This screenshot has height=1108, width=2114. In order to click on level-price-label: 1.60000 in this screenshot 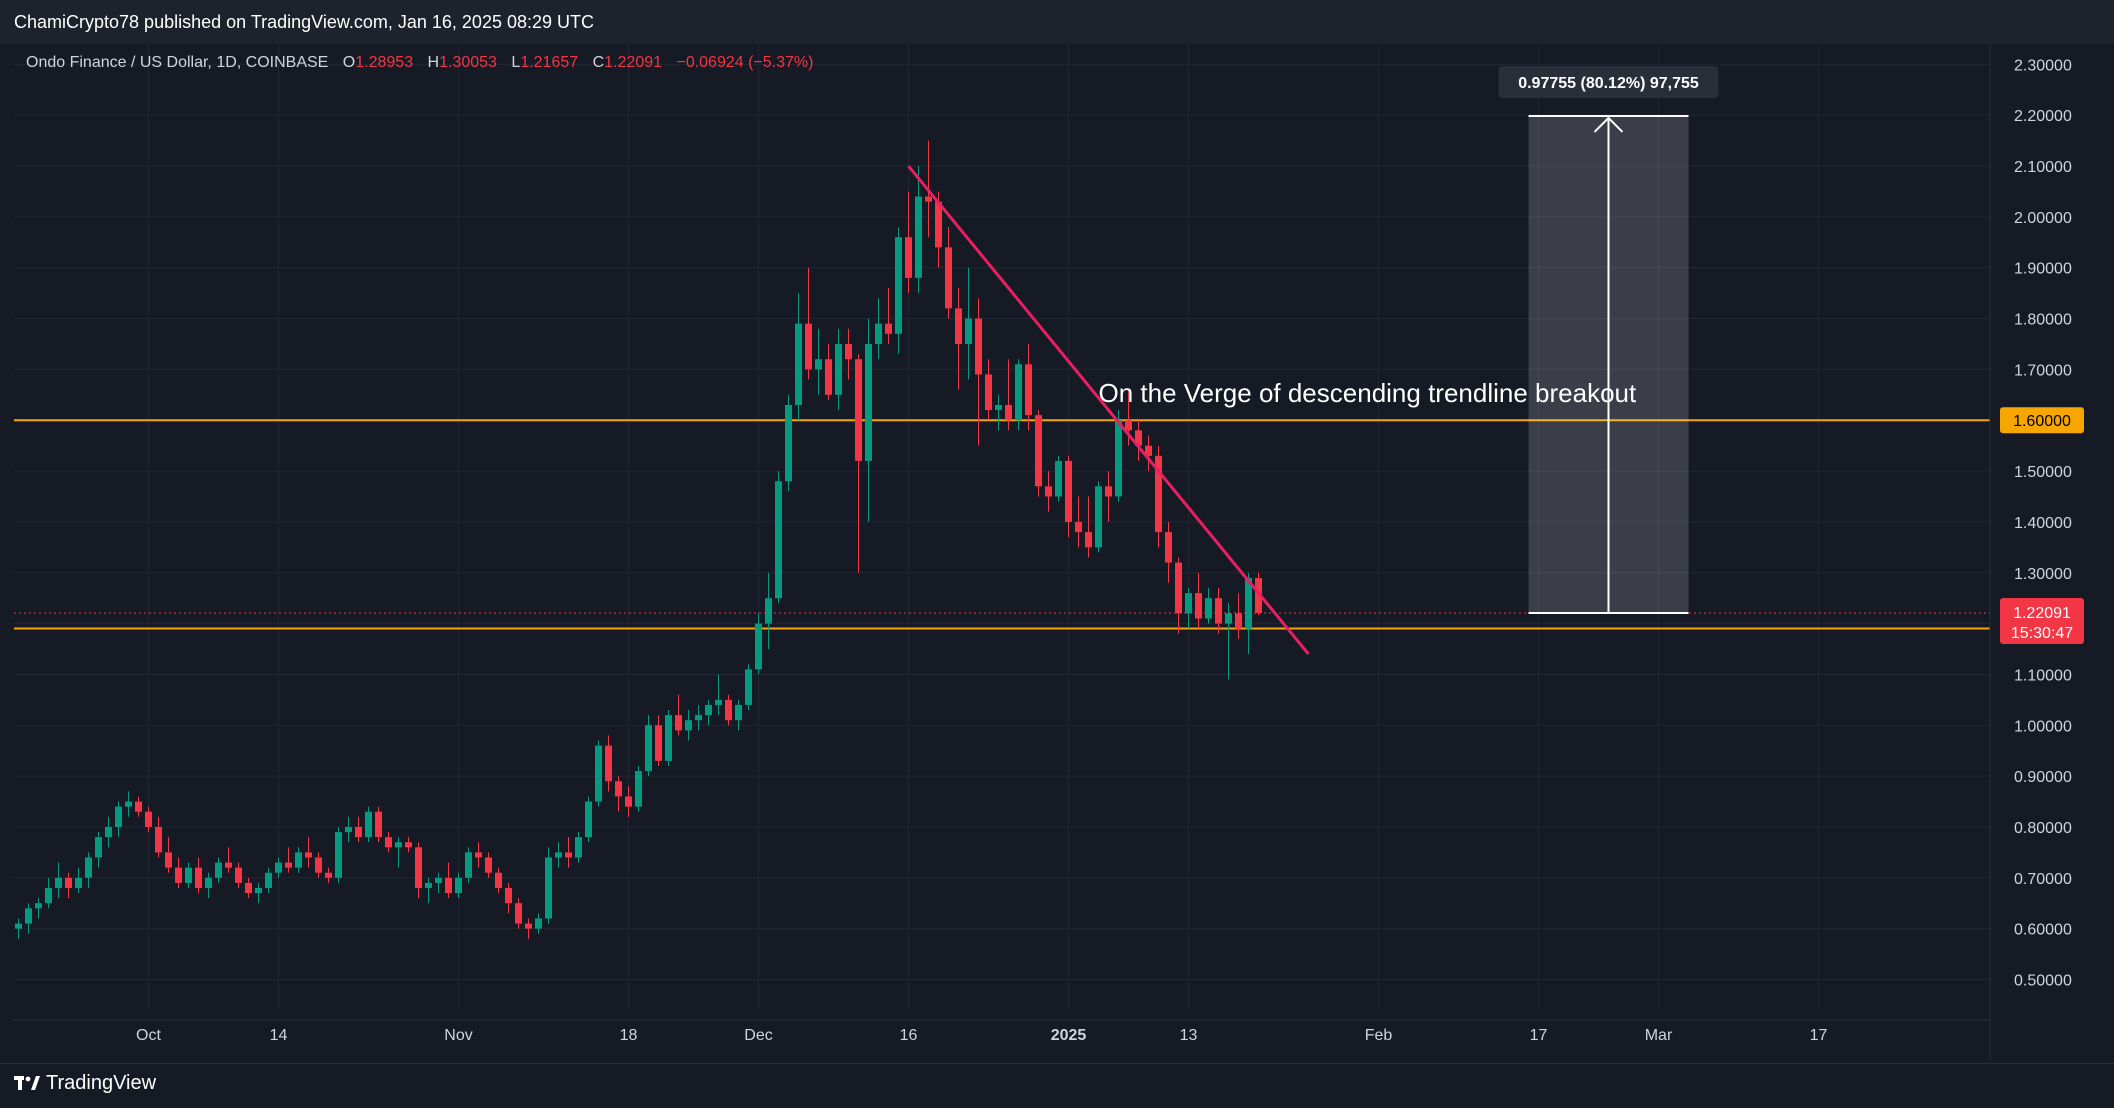, I will do `click(2042, 421)`.